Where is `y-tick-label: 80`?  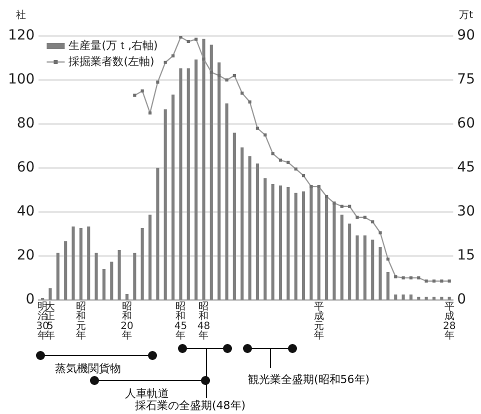 y-tick-label: 80 is located at coordinates (25, 124).